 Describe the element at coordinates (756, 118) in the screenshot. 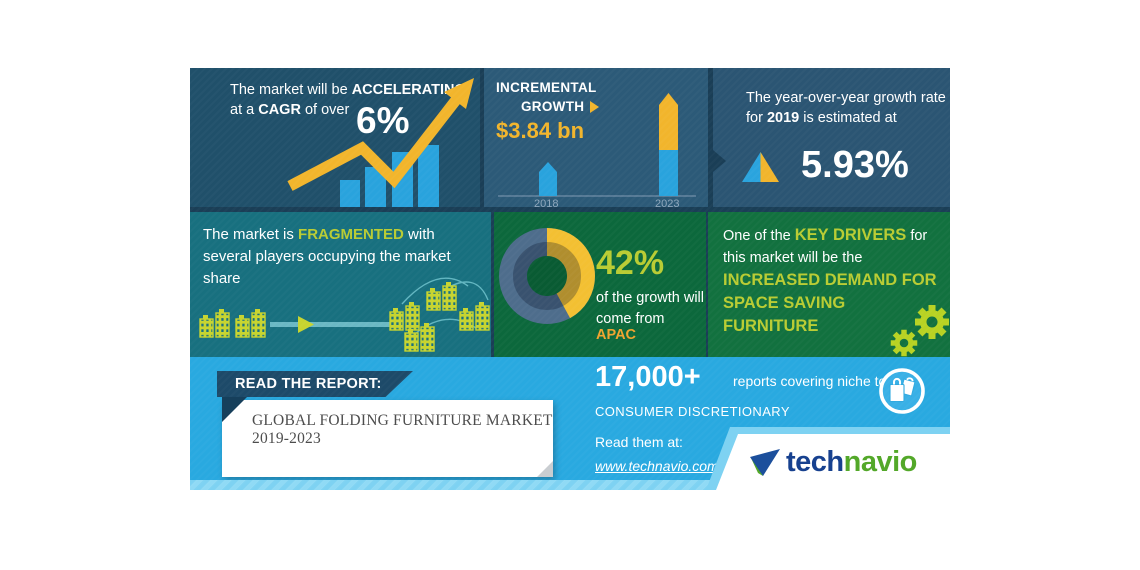

I see `yoy-line2-pre: for` at that location.